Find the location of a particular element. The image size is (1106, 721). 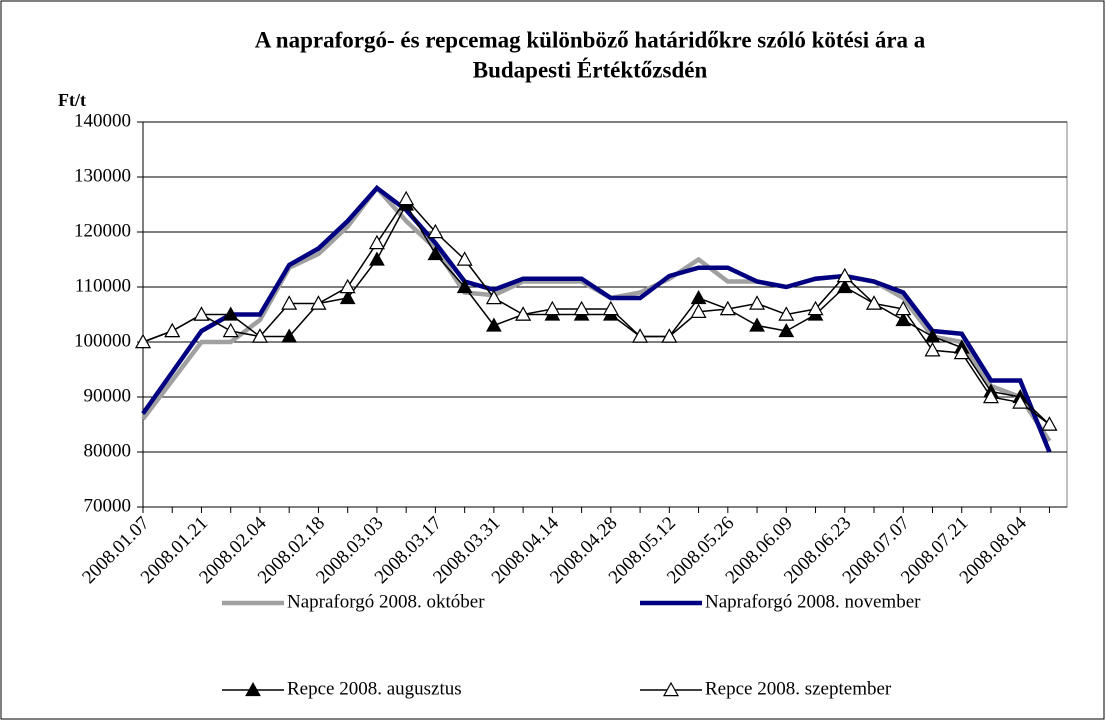

y-tick-label: 100000 is located at coordinates (102, 340).